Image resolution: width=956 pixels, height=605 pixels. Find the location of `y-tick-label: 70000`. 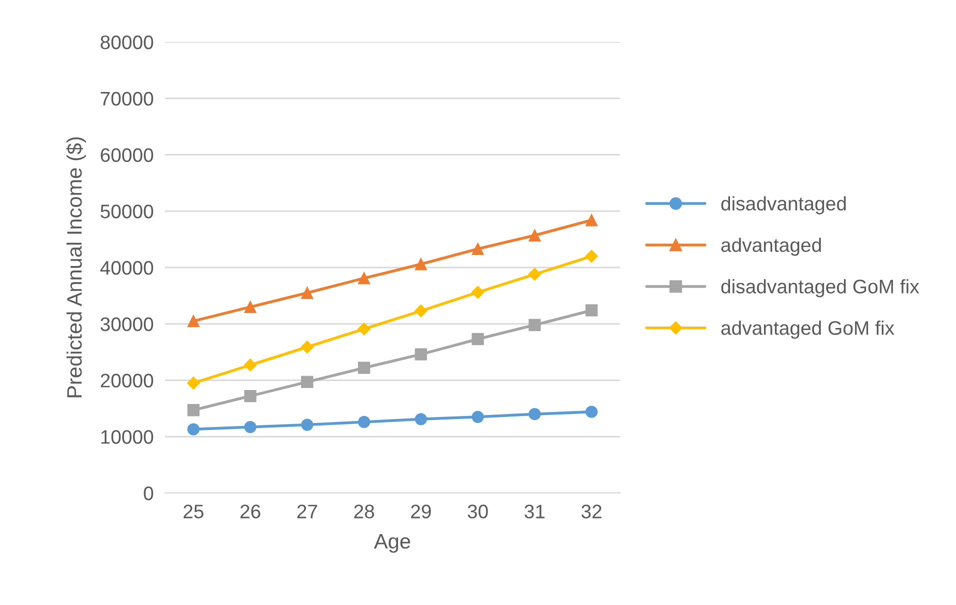

y-tick-label: 70000 is located at coordinates (127, 99).